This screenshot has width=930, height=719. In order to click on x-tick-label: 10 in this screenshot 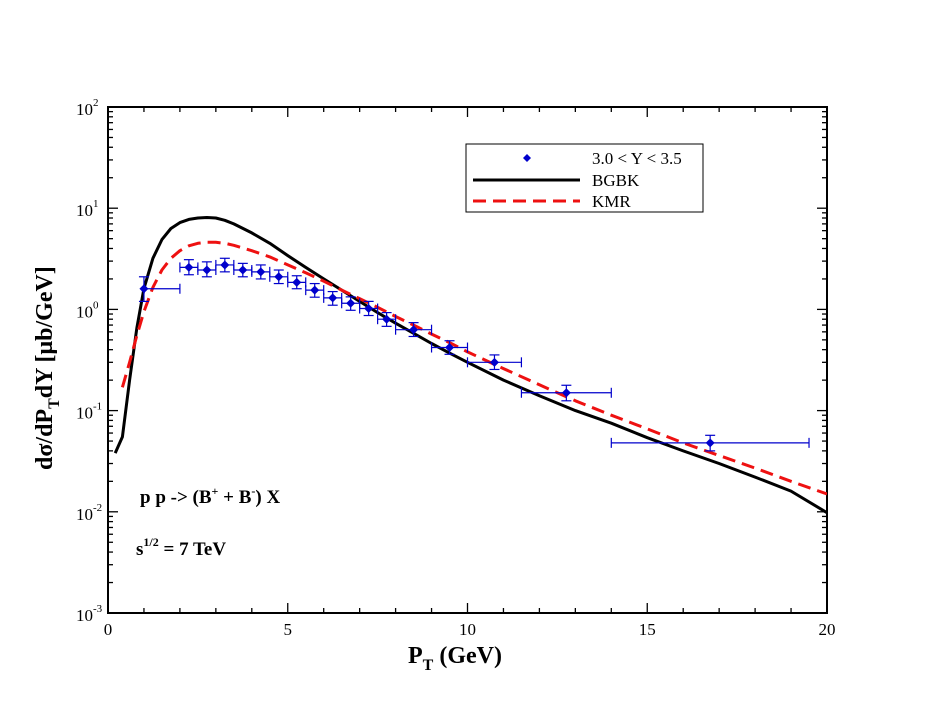, I will do `click(467, 629)`.